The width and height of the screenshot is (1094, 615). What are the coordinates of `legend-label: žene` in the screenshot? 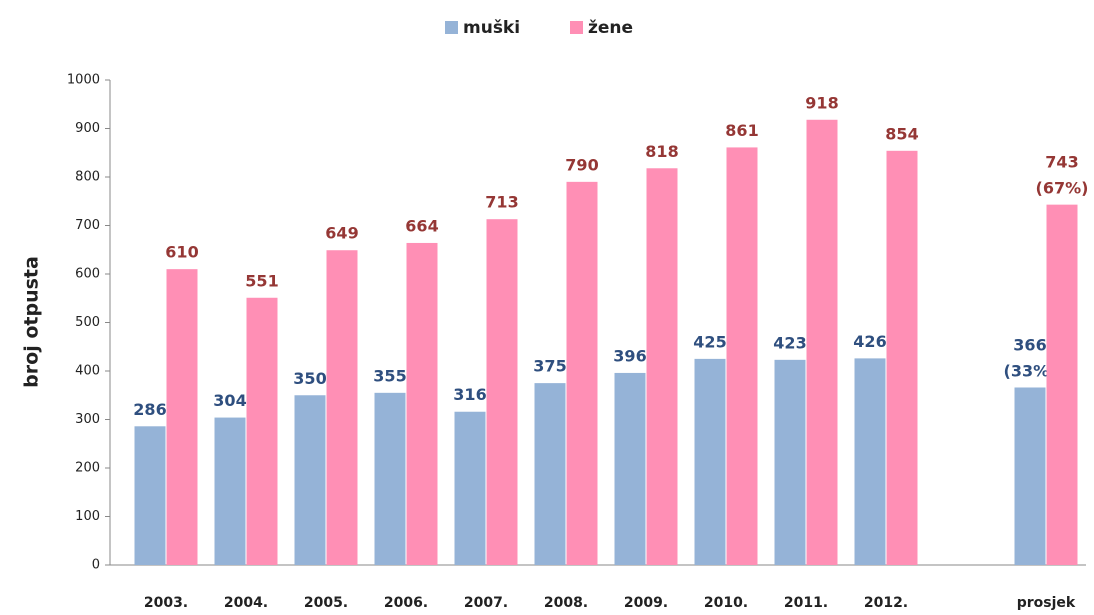 It's located at (610, 28).